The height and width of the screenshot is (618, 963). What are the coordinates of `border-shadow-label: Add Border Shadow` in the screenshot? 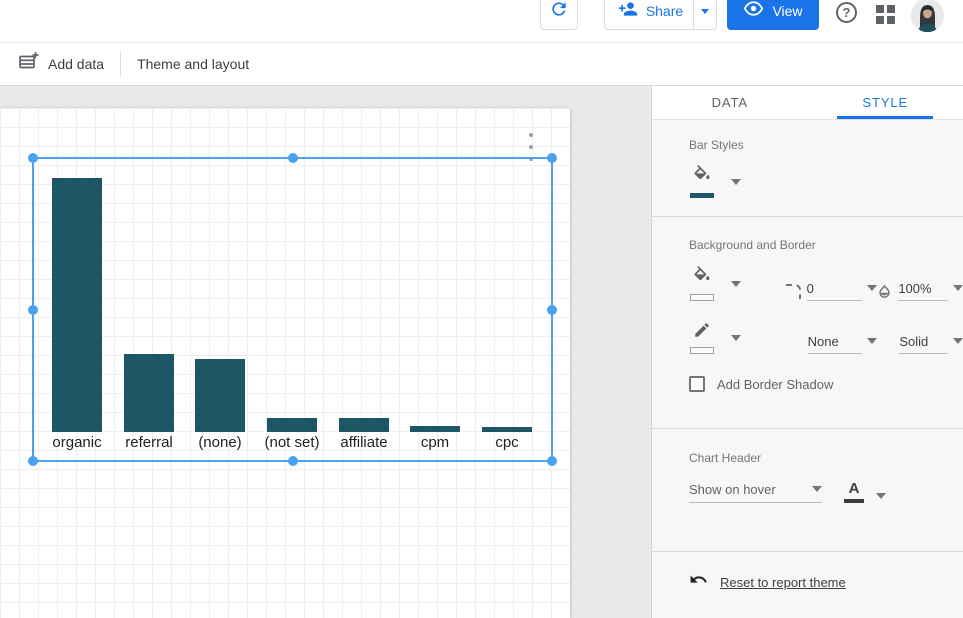 It's located at (775, 384).